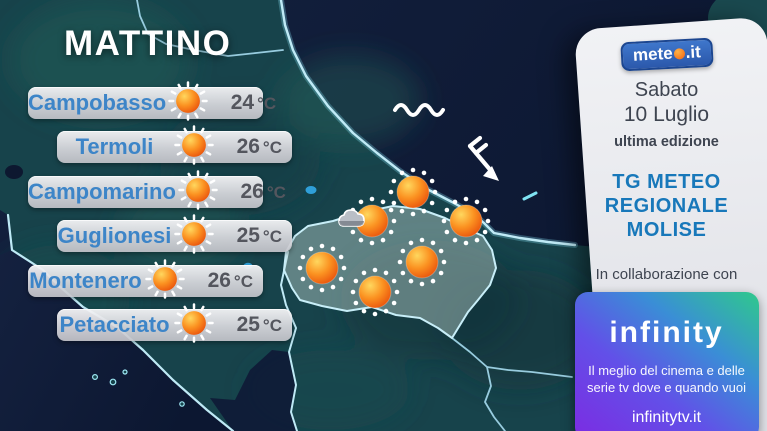 The image size is (767, 431). Describe the element at coordinates (666, 274) in the screenshot. I see `collaboration-label: In collaborazione con` at that location.